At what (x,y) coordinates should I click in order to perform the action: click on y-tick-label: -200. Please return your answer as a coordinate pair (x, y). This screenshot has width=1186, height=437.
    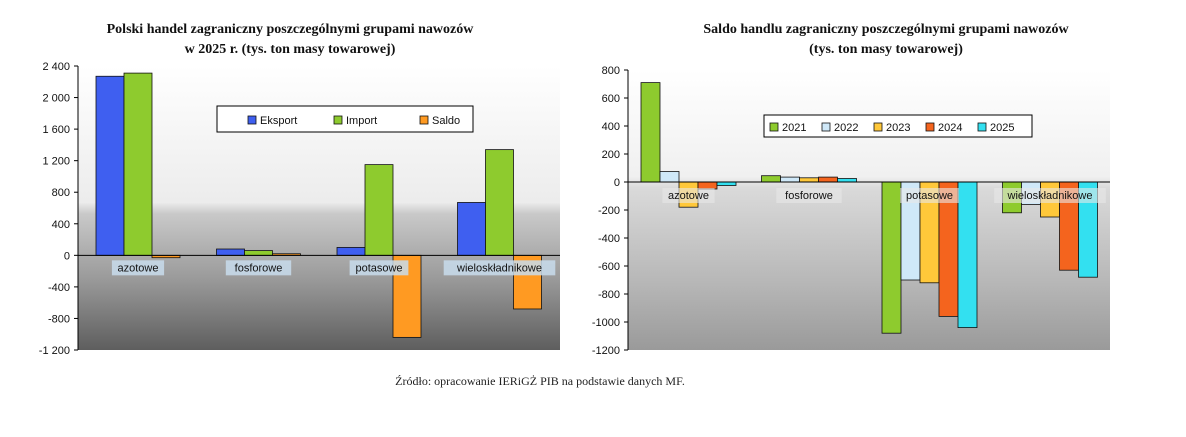
    Looking at the image, I should click on (609, 211).